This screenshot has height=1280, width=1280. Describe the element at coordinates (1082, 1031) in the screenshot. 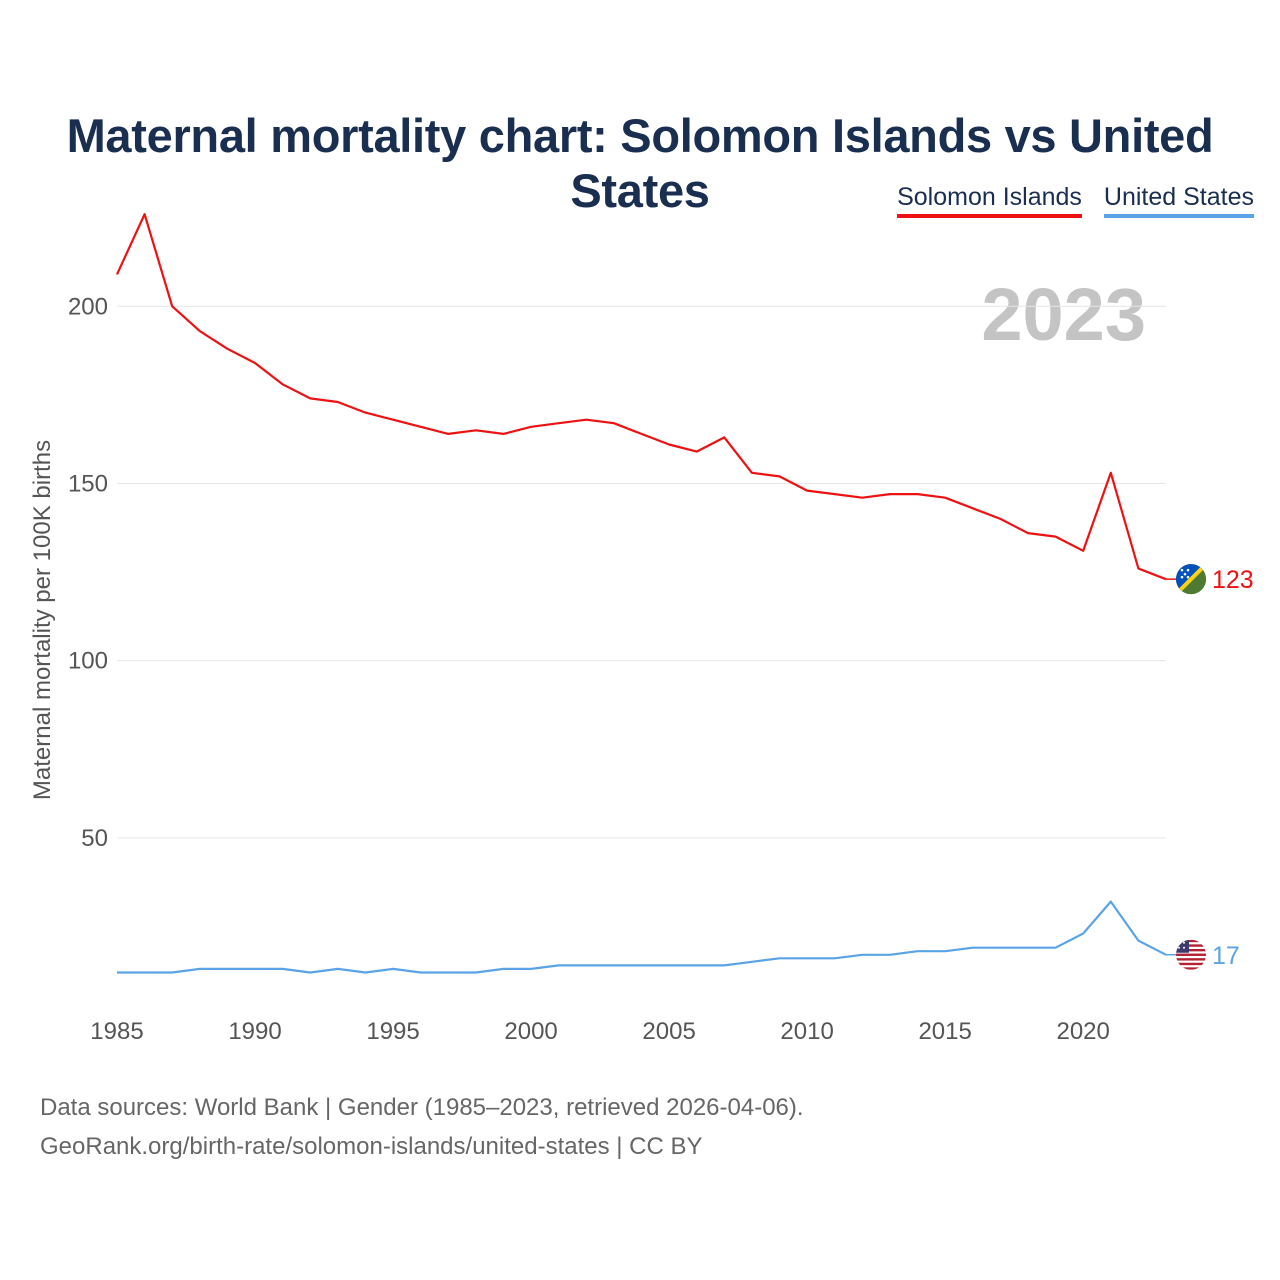

I see `x-tick-label: 2020` at that location.